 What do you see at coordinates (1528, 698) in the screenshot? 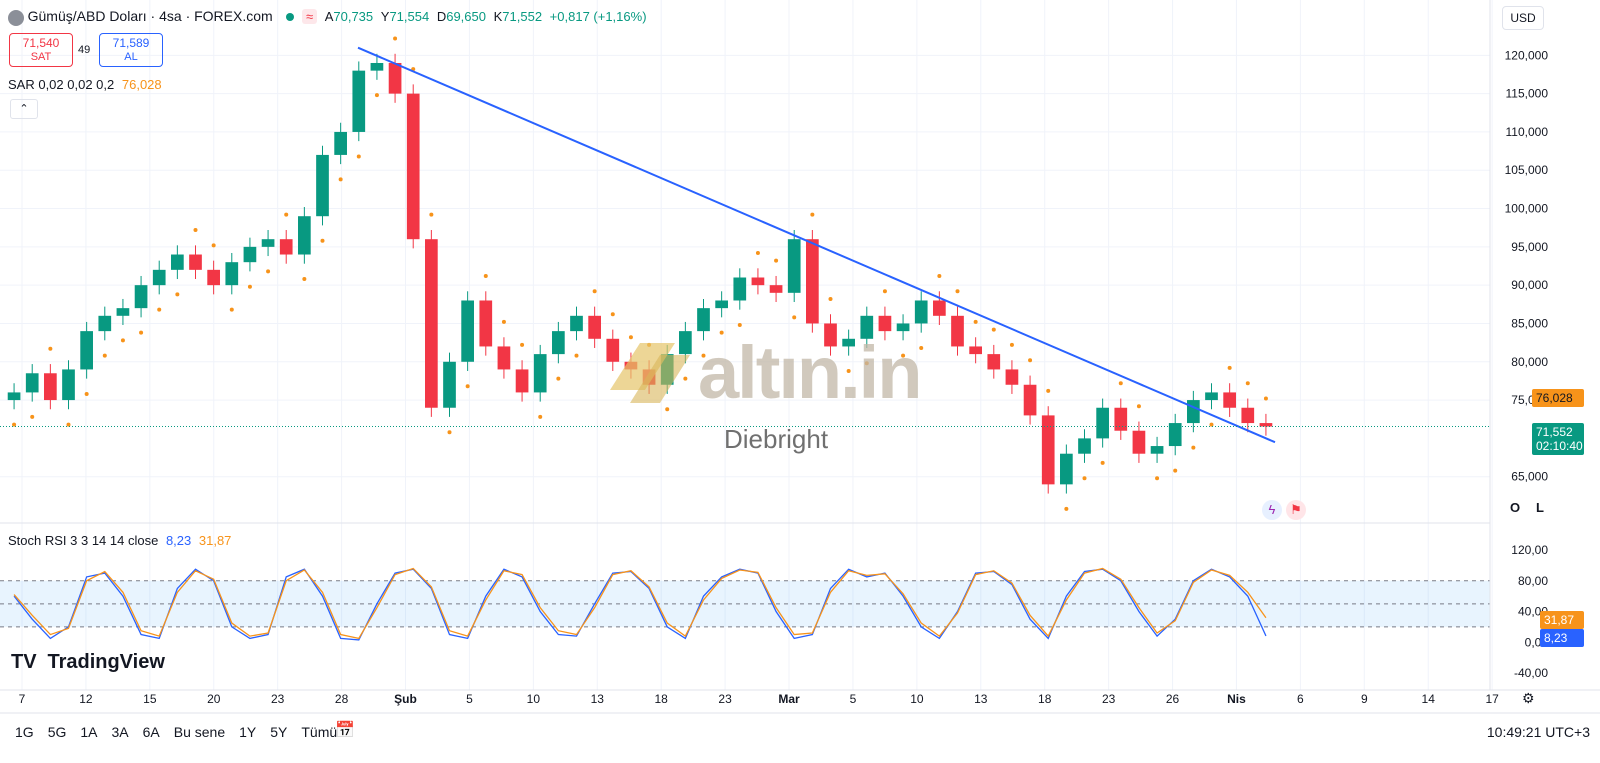
I see `settings-icon: ⚙` at bounding box center [1528, 698].